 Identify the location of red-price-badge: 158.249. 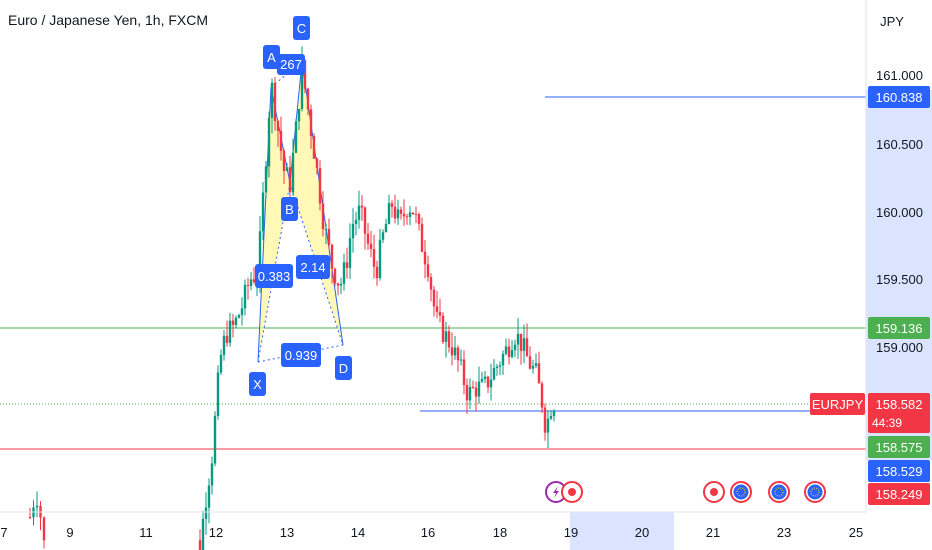
(899, 494).